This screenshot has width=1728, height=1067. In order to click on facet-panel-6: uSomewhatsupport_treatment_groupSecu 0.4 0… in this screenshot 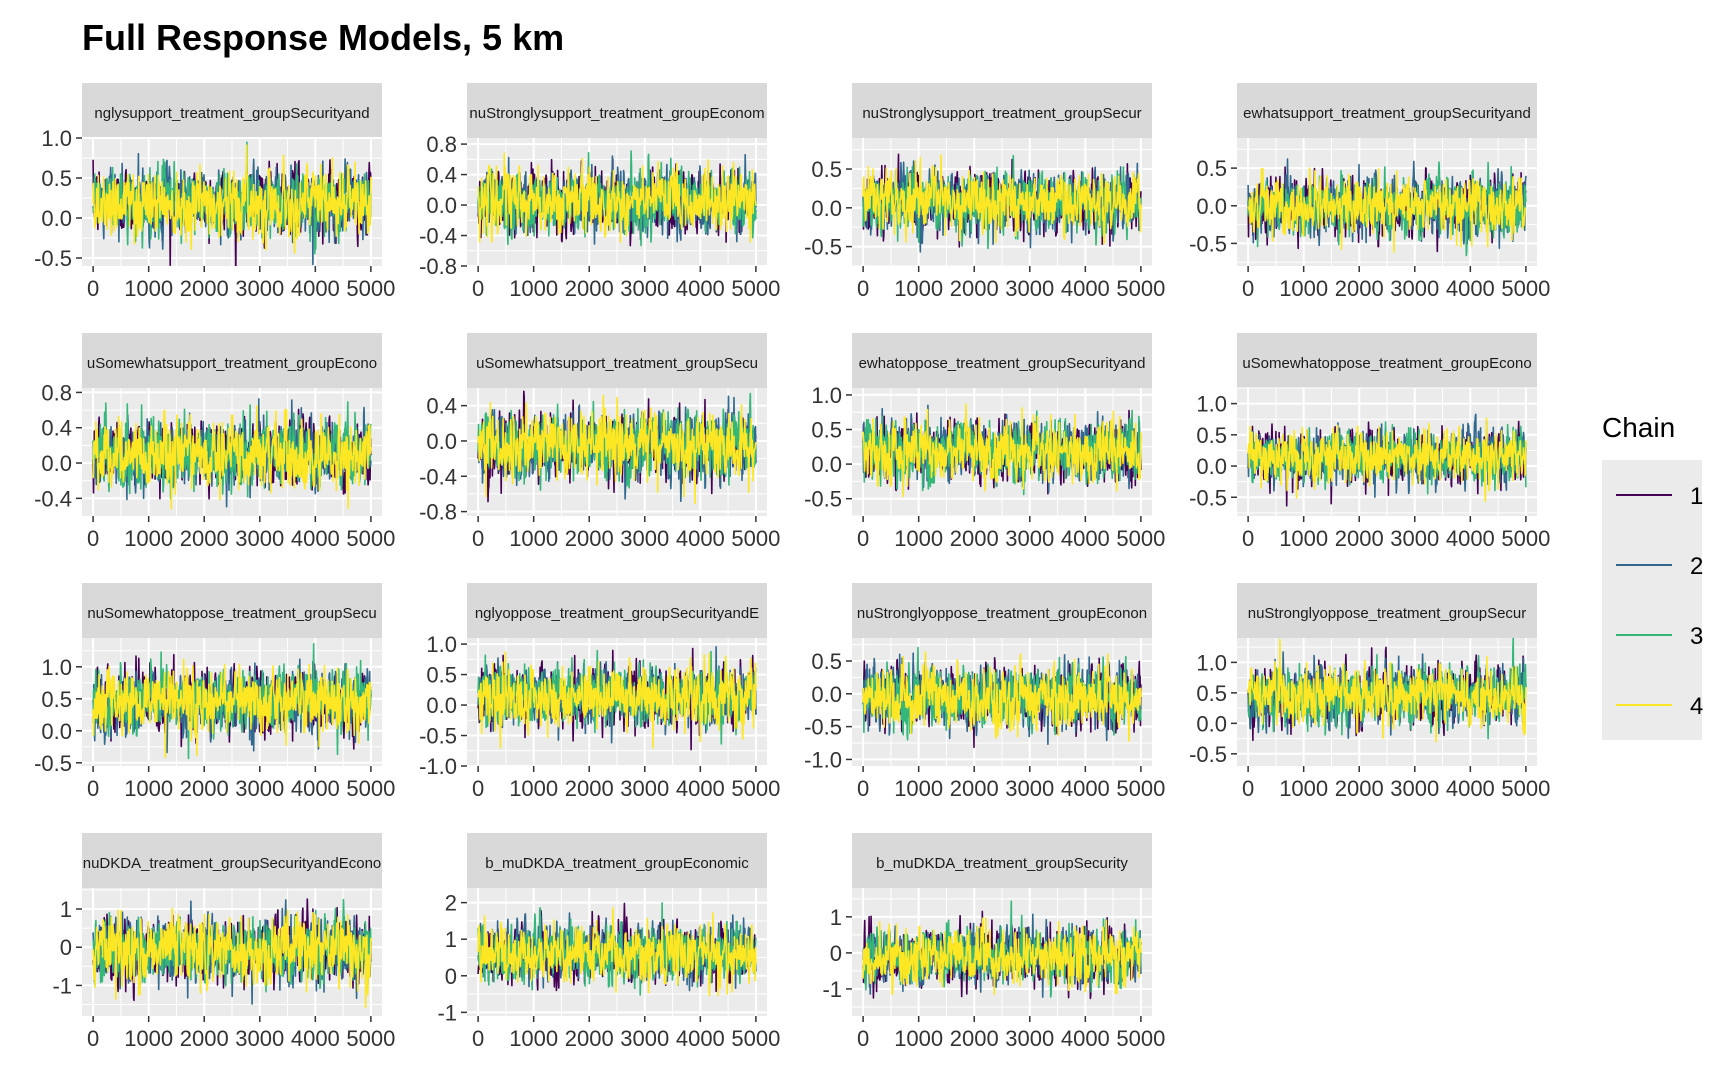, I will do `click(599, 442)`.